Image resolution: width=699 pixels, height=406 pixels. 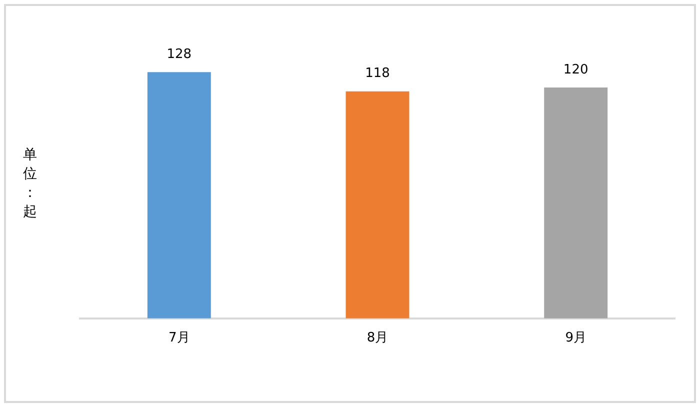 I want to click on x-tick-label: 8月, so click(x=377, y=338).